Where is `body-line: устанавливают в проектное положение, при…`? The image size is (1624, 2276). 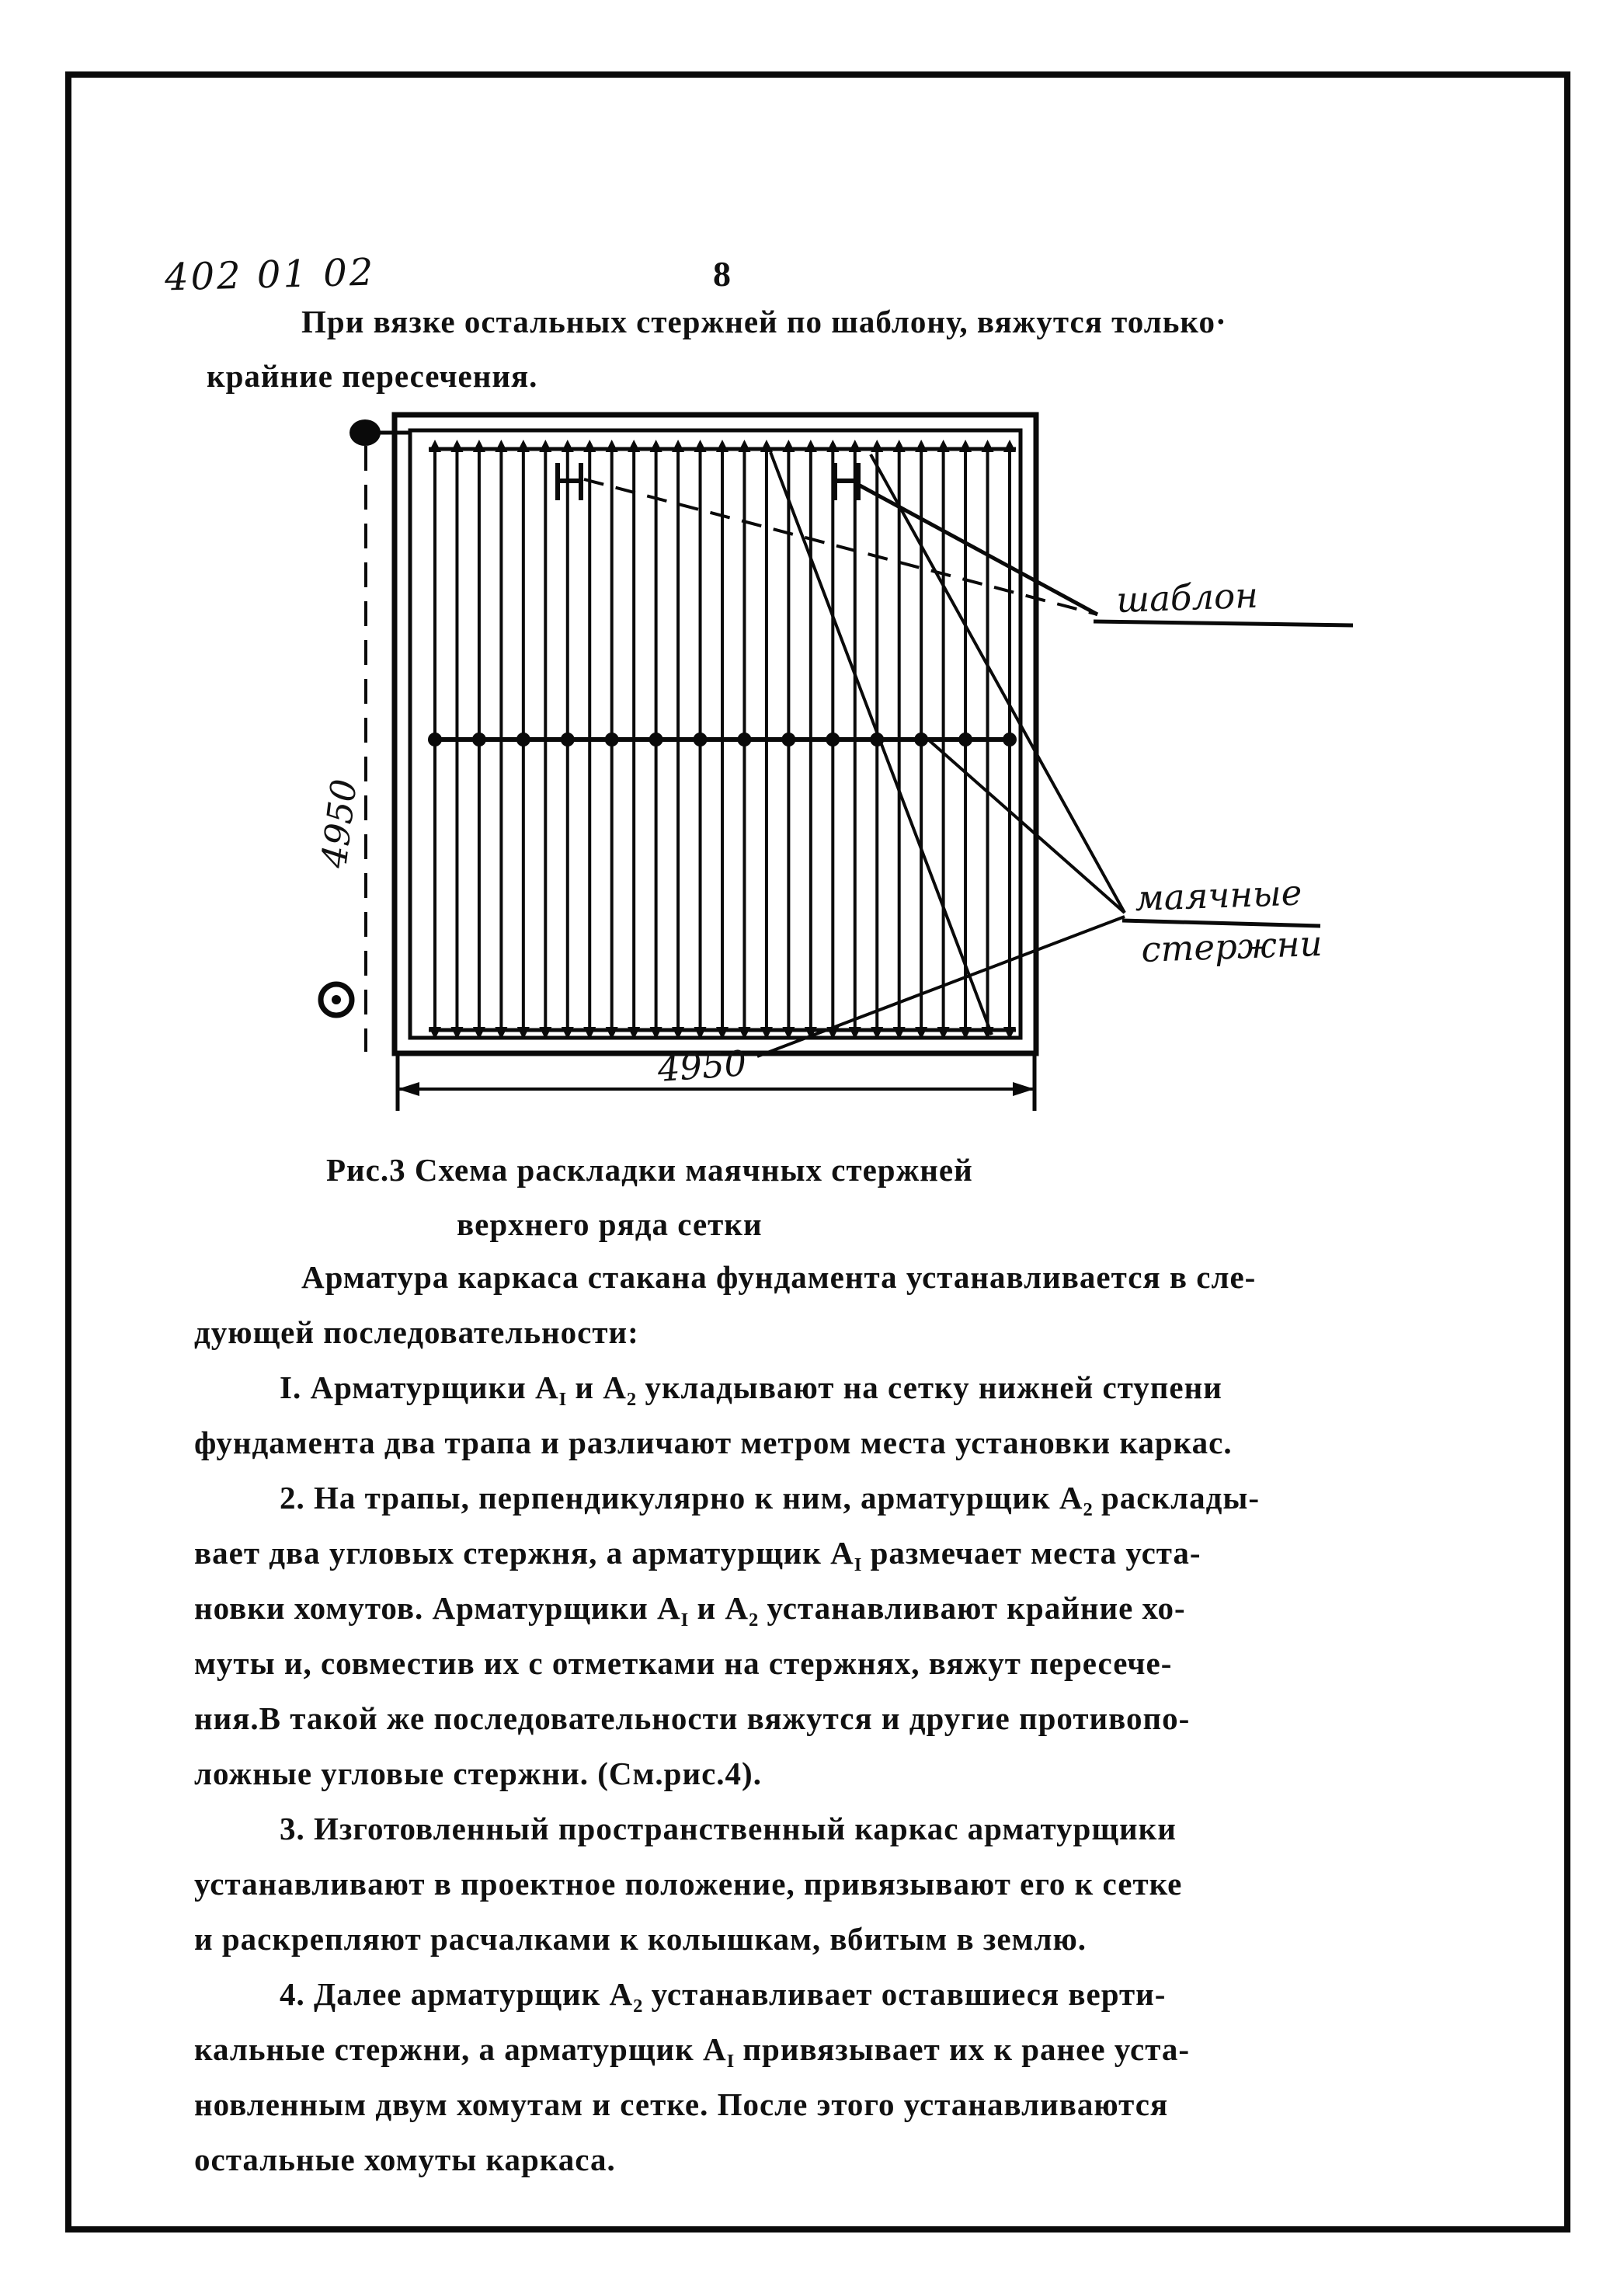 body-line: устанавливают в проектное положение, при… is located at coordinates (688, 1884).